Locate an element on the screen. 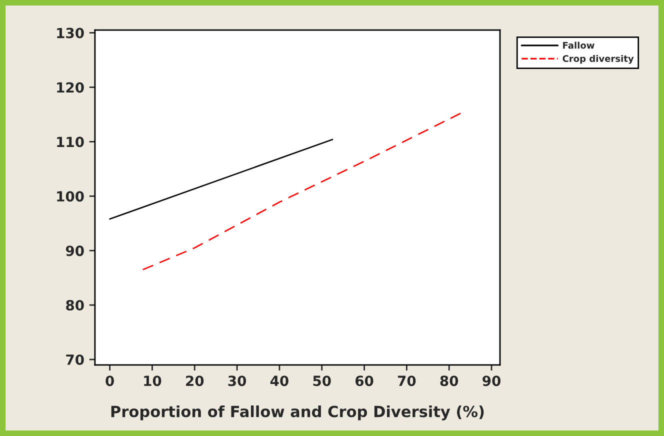 The width and height of the screenshot is (664, 436). x-tick-label: 40 is located at coordinates (279, 381).